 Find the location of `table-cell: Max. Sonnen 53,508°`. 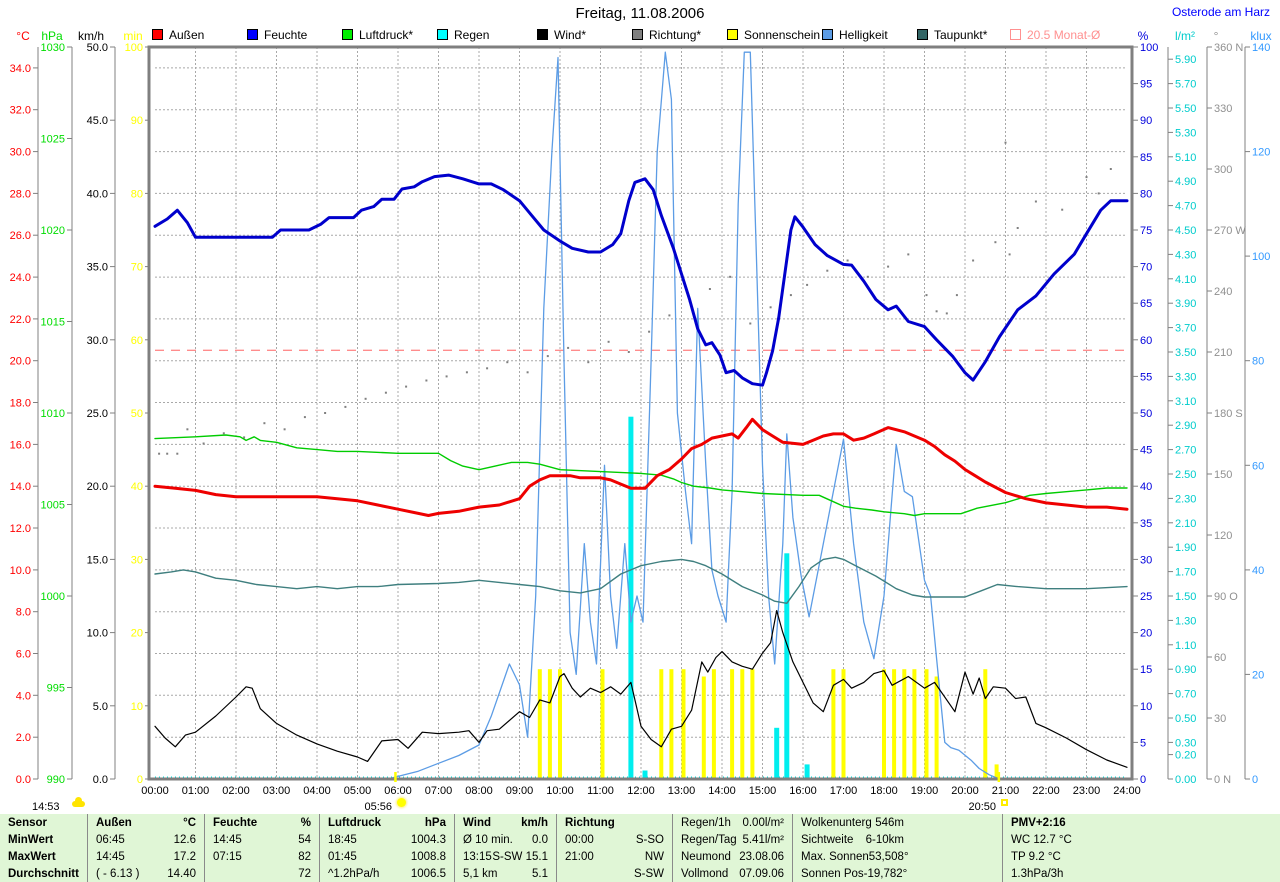

table-cell: Max. Sonnen 53,508° is located at coordinates (855, 856).